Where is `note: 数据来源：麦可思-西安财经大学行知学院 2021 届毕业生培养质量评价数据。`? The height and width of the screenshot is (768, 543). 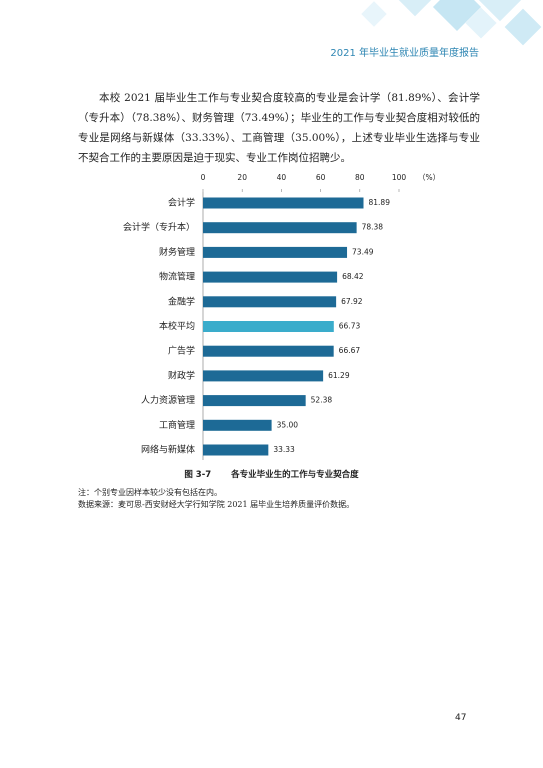
note: 数据来源：麦可思-西安财经大学行知学院 2021 届毕业生培养质量评价数据。 is located at coordinates (216, 504).